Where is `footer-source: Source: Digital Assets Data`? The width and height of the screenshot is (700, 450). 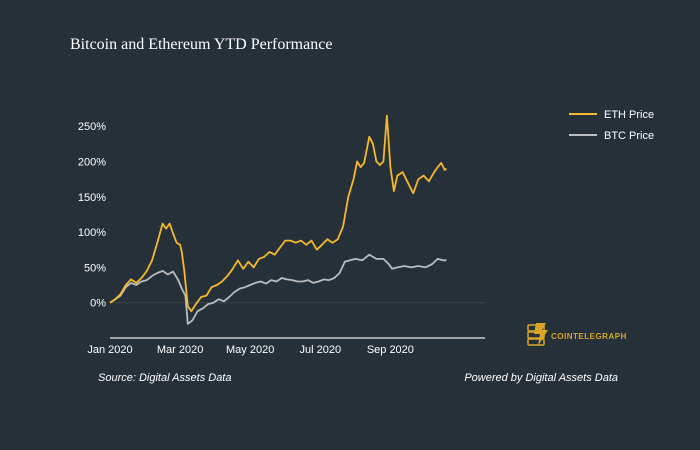
footer-source: Source: Digital Assets Data is located at coordinates (165, 378).